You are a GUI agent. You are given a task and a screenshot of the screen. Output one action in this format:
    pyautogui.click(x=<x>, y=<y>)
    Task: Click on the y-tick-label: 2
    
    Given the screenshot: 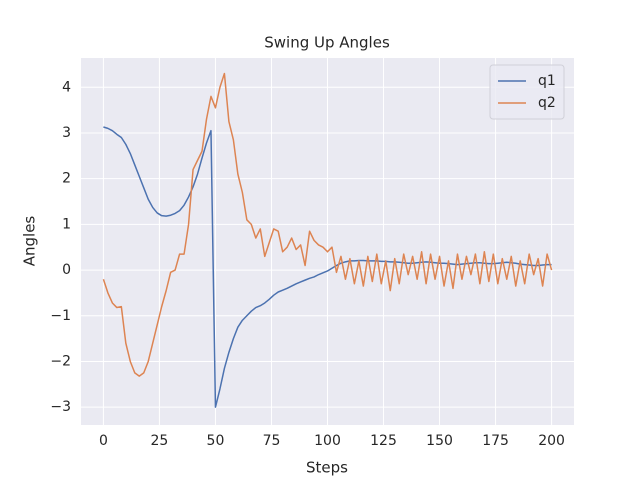 What is the action you would take?
    pyautogui.click(x=66, y=179)
    